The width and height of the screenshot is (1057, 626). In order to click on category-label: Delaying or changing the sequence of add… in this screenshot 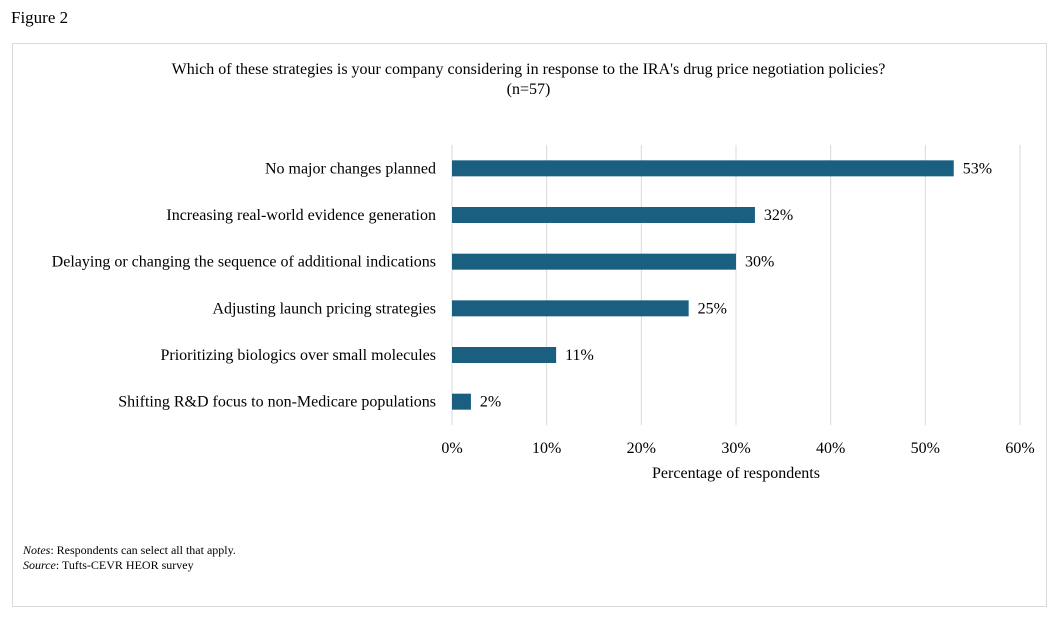, I will do `click(244, 262)`.